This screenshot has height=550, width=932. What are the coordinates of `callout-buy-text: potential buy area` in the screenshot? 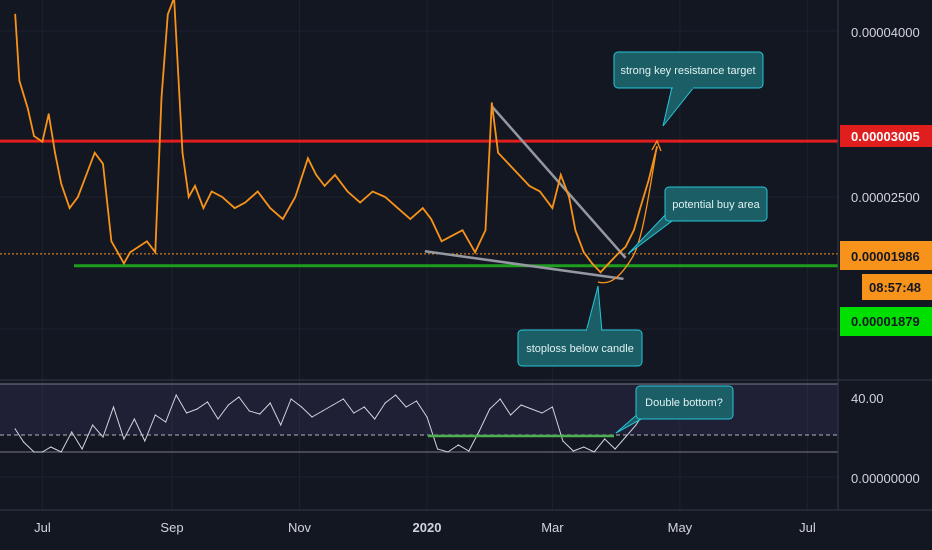 It's located at (716, 205).